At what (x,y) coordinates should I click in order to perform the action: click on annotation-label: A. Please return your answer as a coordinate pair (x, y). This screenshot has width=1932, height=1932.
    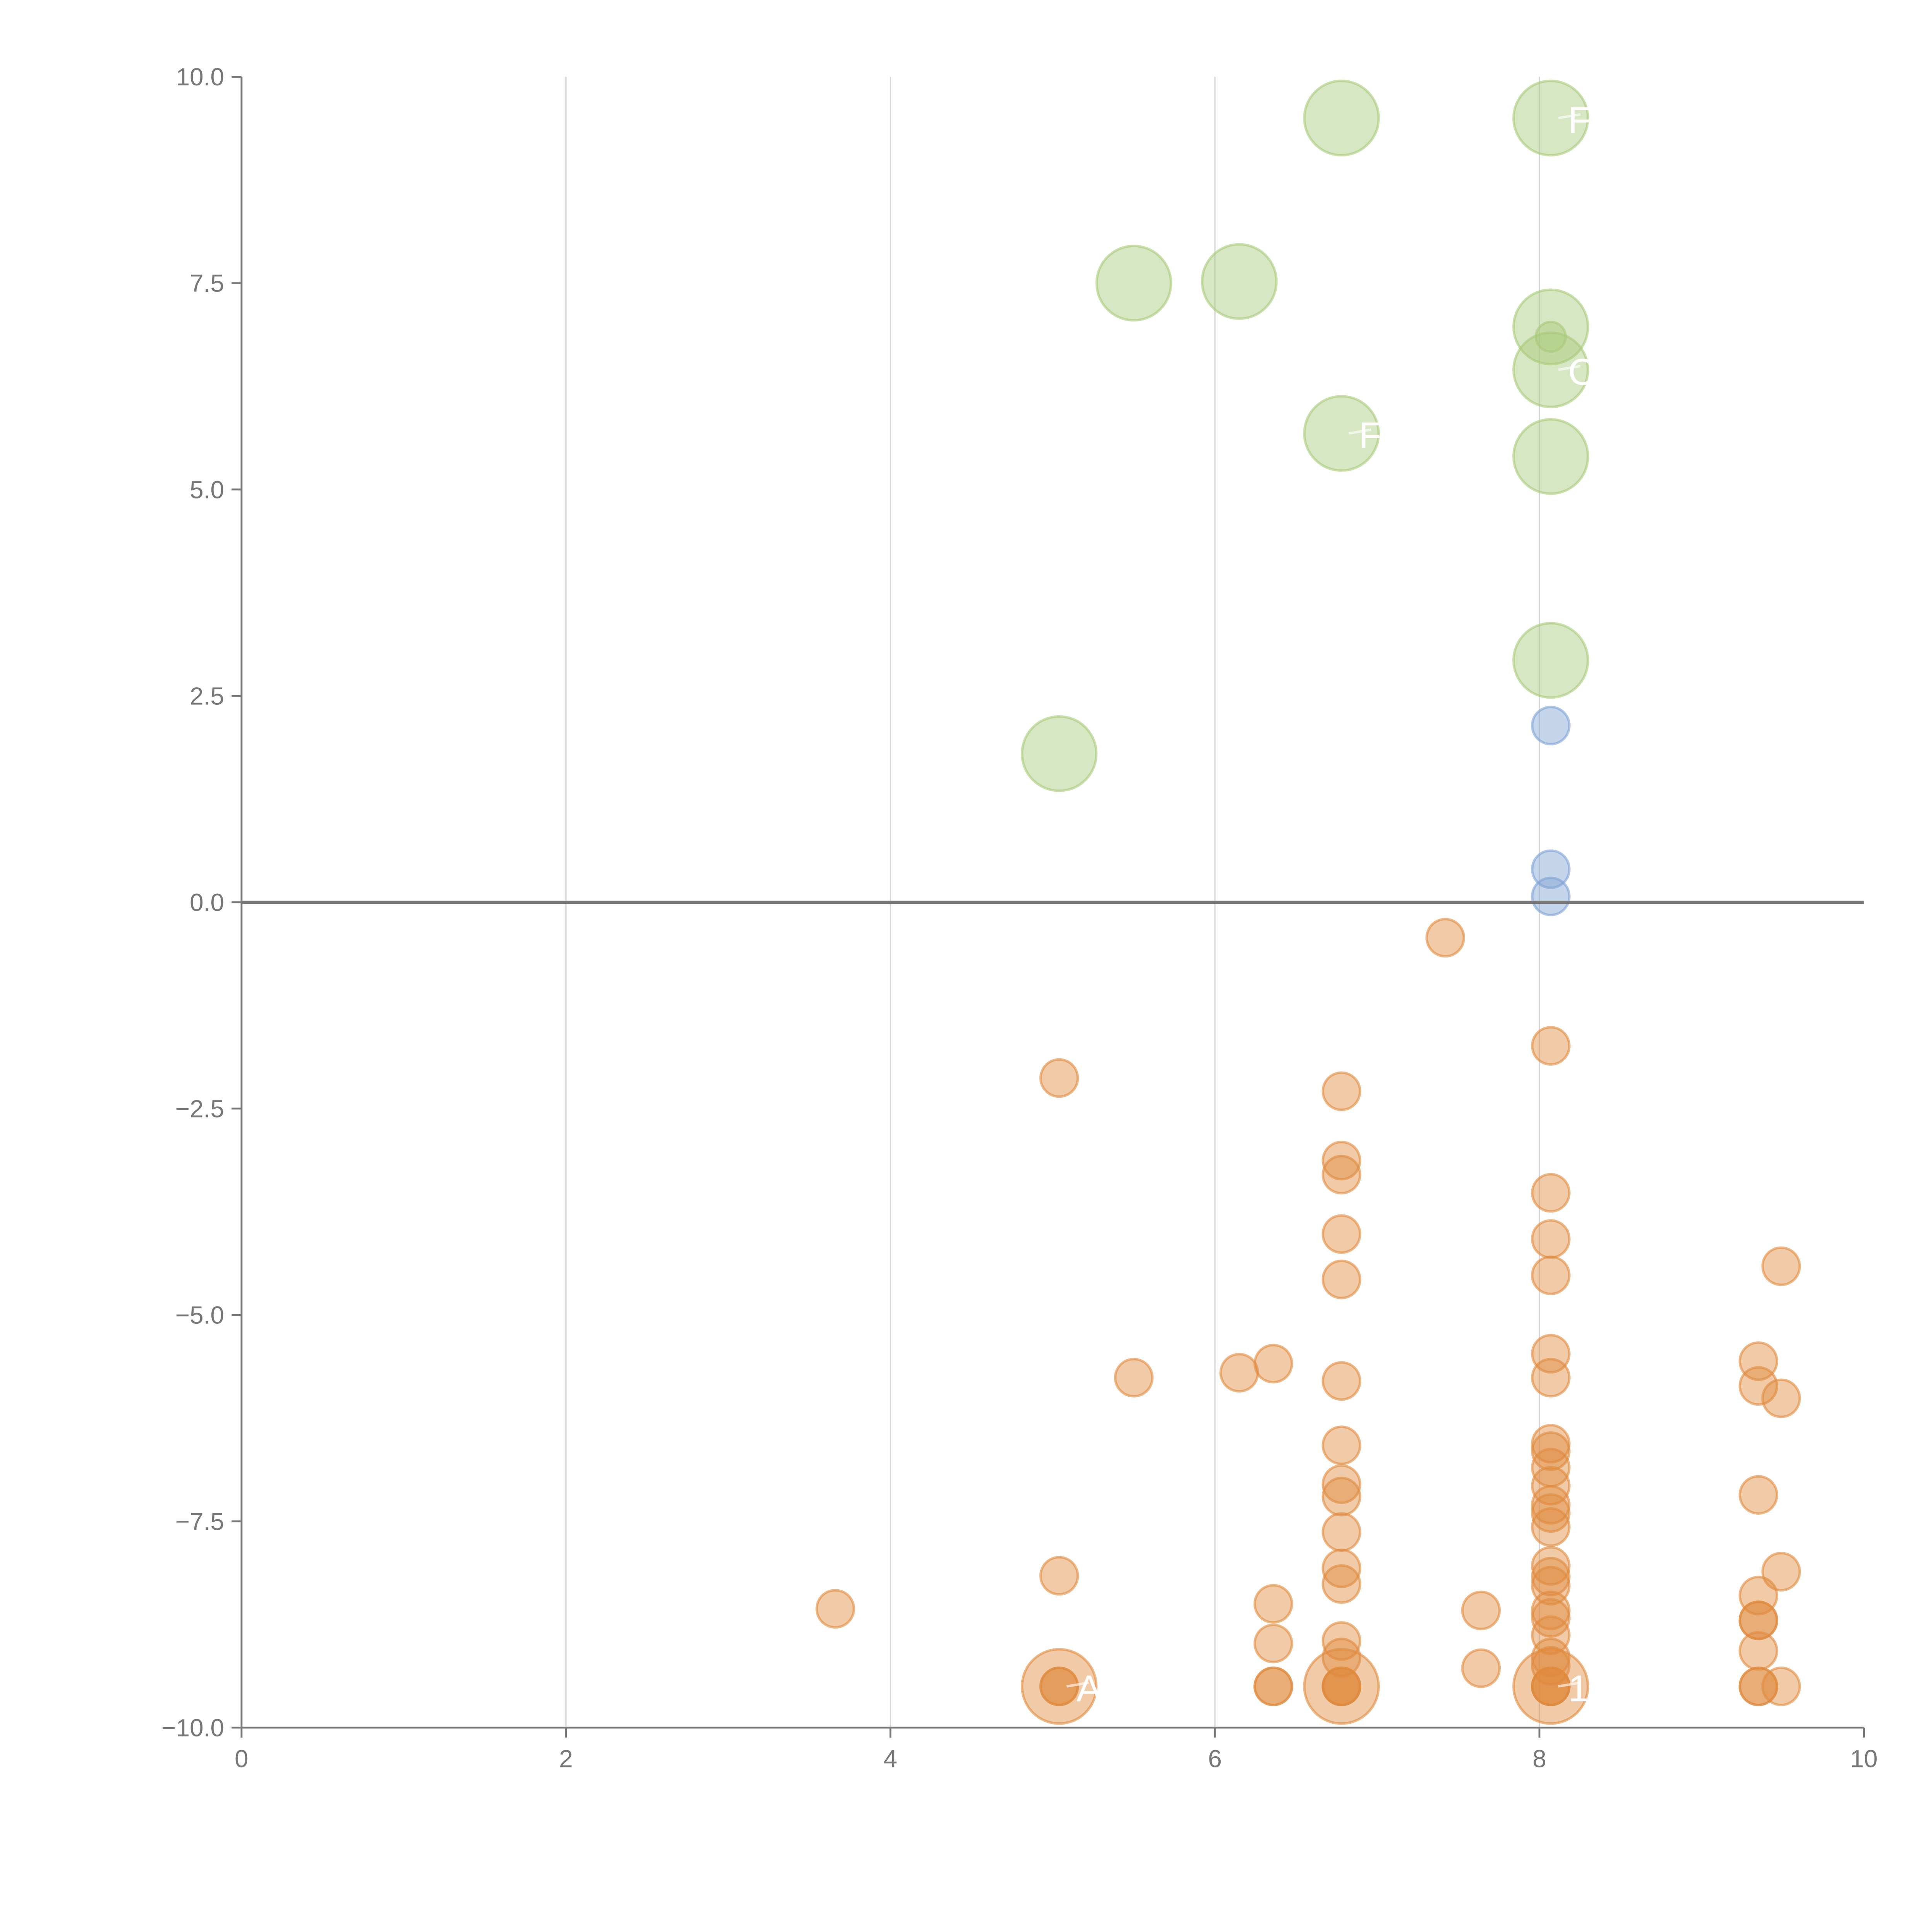
    Looking at the image, I should click on (1089, 1688).